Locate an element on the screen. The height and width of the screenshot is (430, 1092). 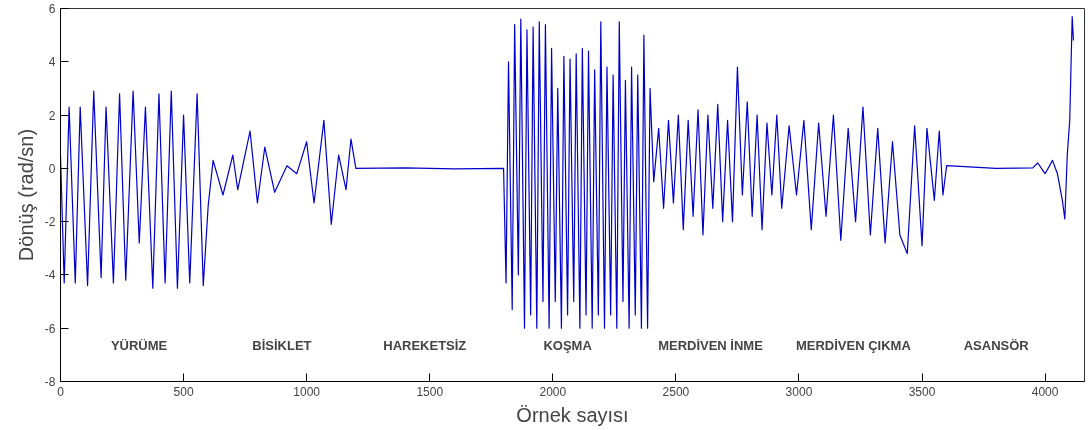
y-tick-label: 6 is located at coordinates (52, 9).